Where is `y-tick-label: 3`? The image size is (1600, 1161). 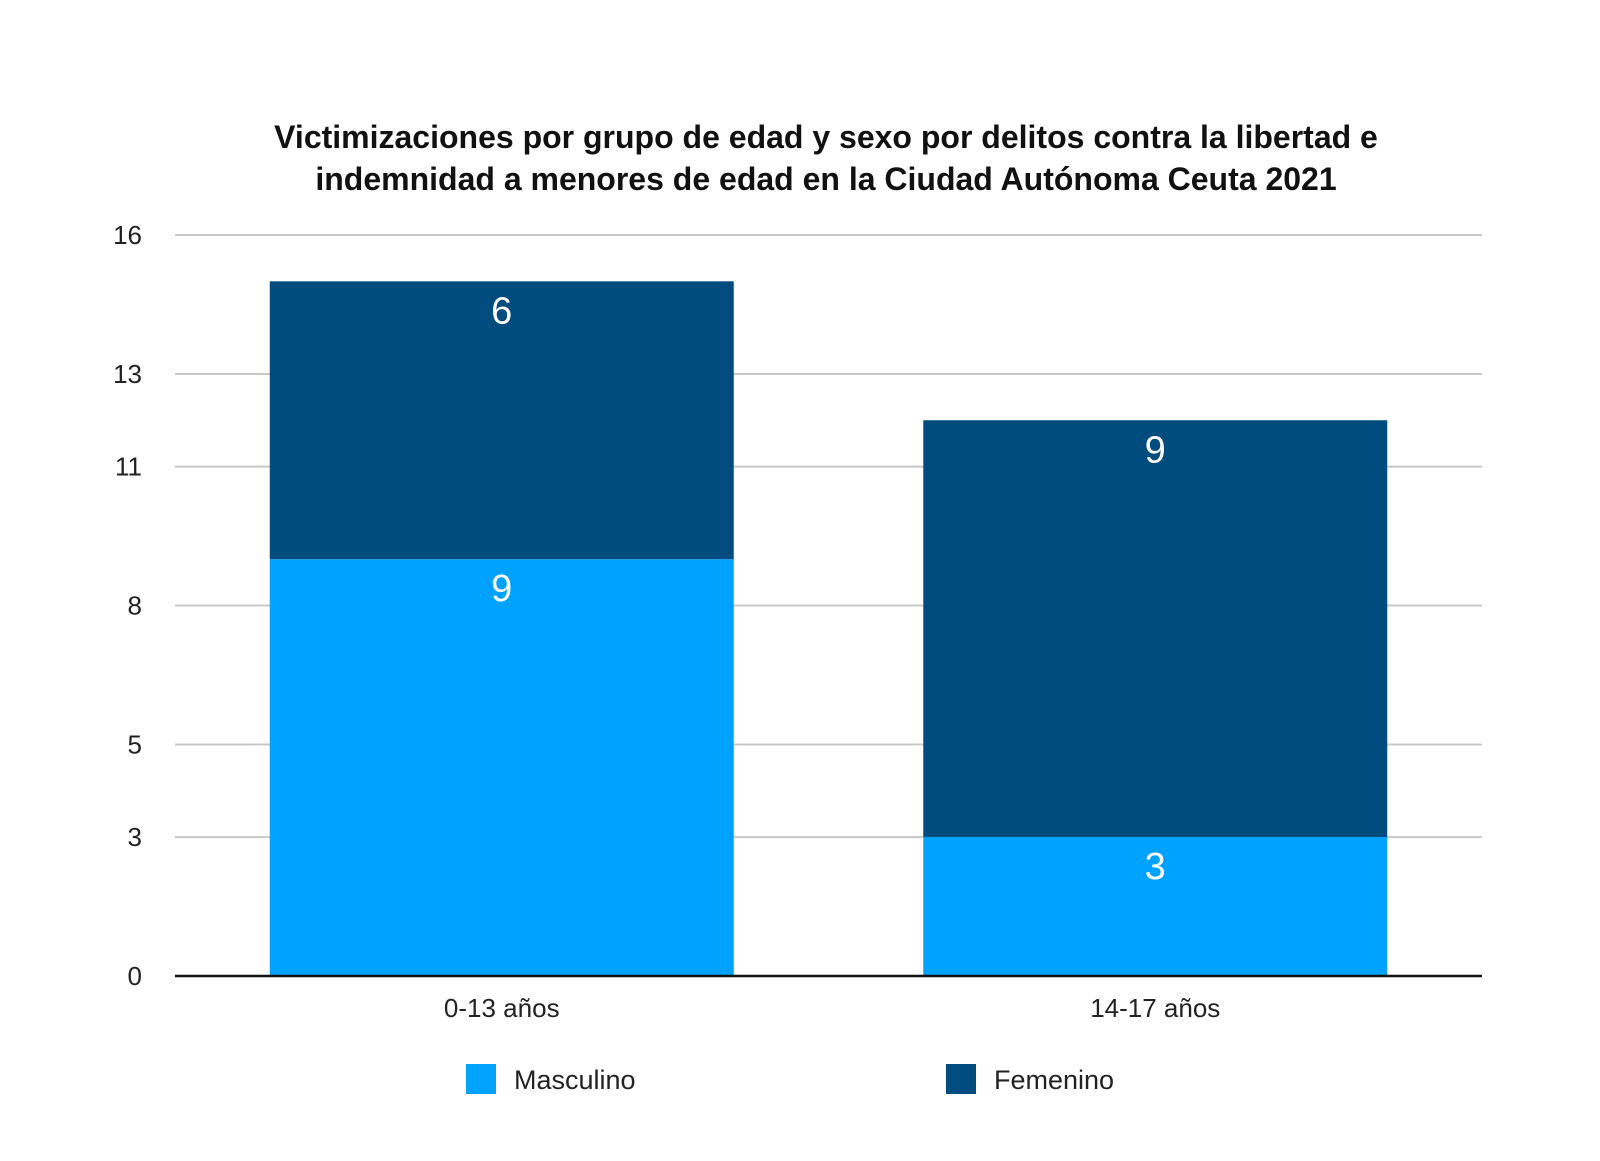 y-tick-label: 3 is located at coordinates (135, 837).